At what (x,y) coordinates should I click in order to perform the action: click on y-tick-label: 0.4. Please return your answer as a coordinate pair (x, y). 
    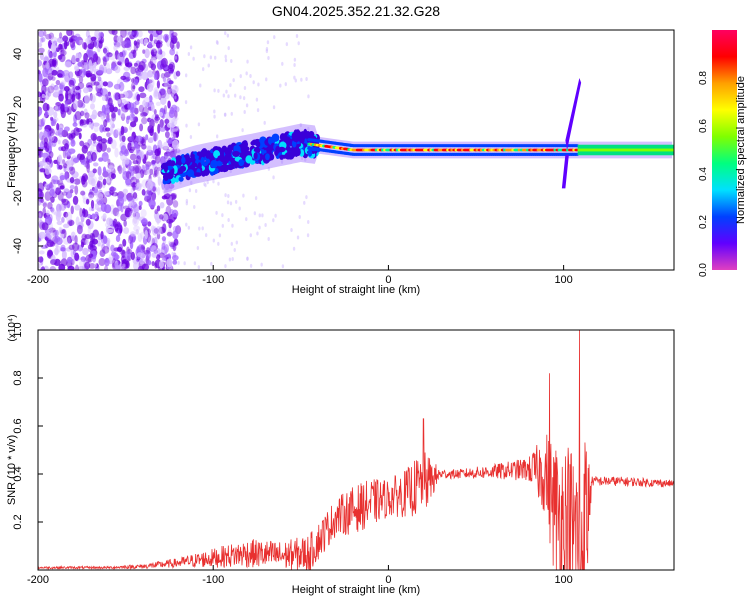
    Looking at the image, I should click on (18, 473).